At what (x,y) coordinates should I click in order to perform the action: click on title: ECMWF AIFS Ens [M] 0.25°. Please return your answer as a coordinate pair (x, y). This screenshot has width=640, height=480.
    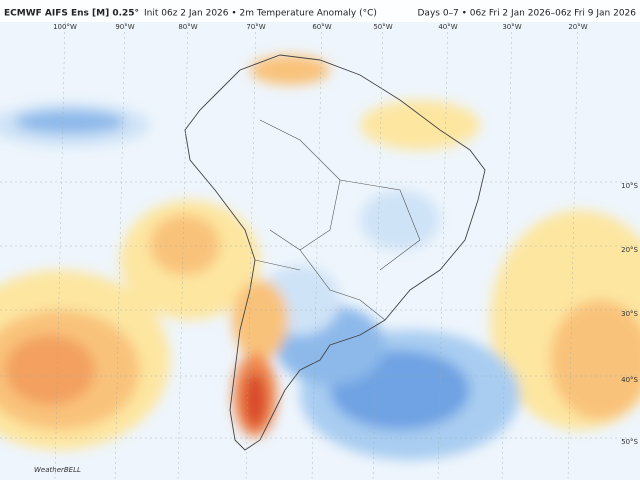
    Looking at the image, I should click on (71, 14).